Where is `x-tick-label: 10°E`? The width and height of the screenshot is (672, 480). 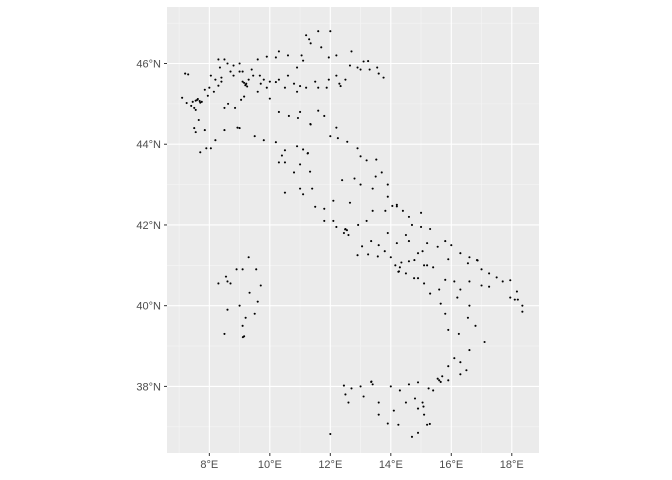 x-tick-label: 10°E is located at coordinates (270, 465).